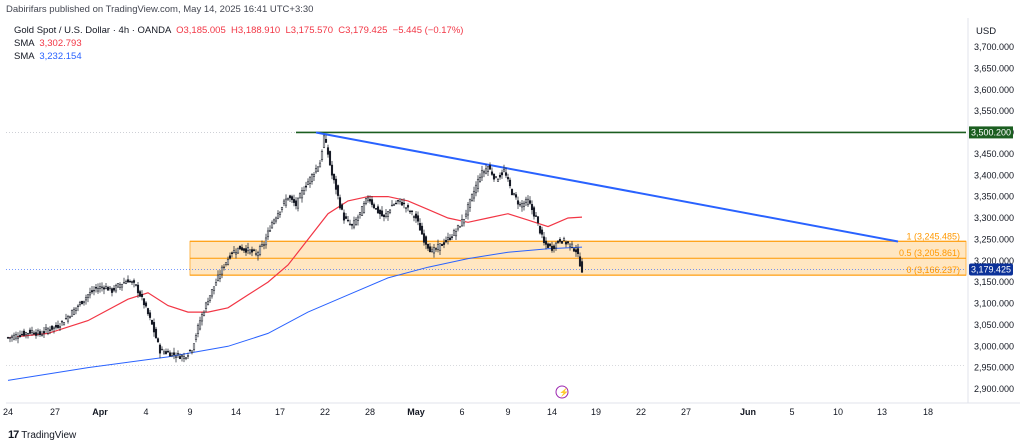 This screenshot has height=447, width=1024. What do you see at coordinates (562, 392) in the screenshot?
I see `lightning-event-icon` at bounding box center [562, 392].